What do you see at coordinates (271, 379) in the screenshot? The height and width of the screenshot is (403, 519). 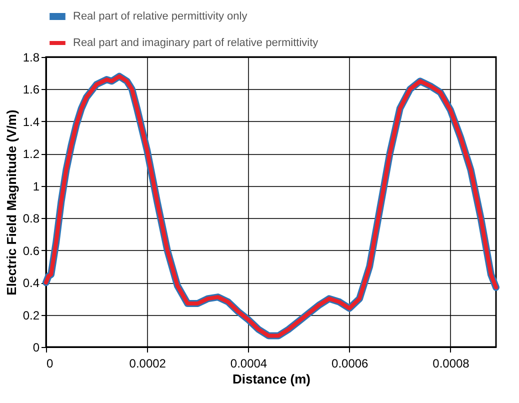 I see `x-axis-title: Distance (m)` at bounding box center [271, 379].